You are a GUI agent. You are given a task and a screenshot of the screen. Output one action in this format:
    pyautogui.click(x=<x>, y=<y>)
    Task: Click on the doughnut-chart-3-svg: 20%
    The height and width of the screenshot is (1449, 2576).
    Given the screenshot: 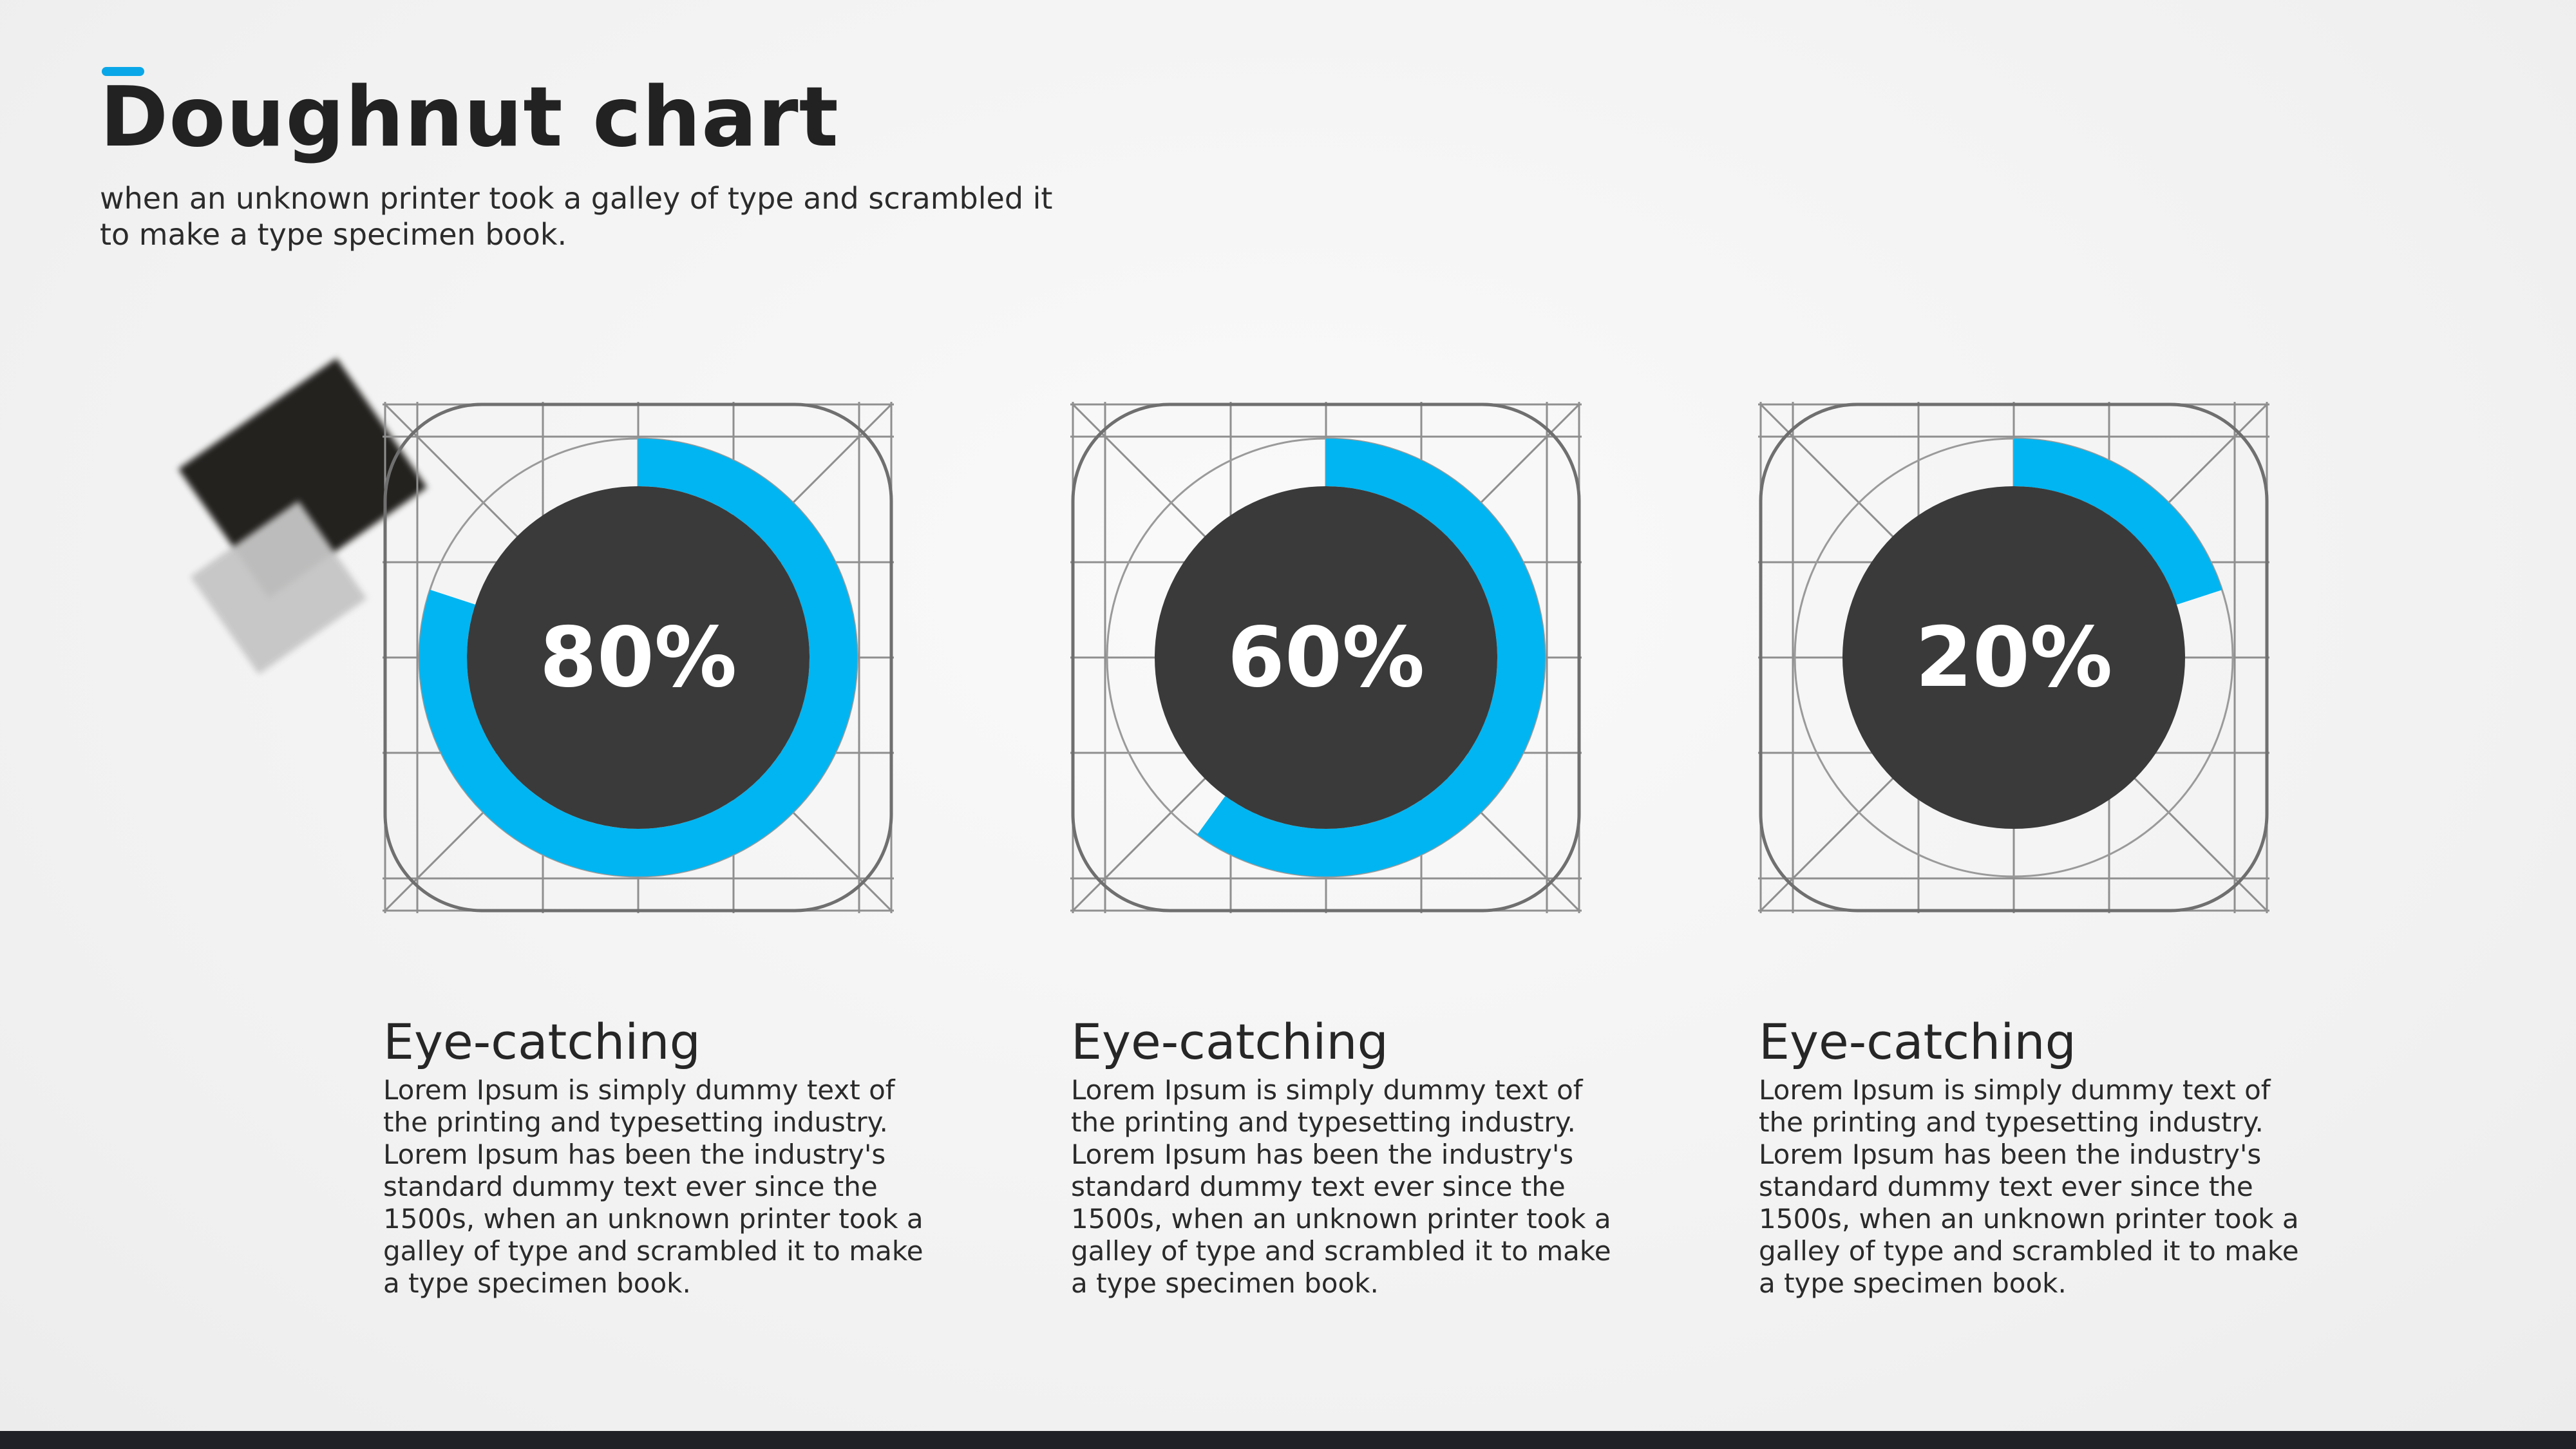 What is the action you would take?
    pyautogui.click(x=2014, y=657)
    